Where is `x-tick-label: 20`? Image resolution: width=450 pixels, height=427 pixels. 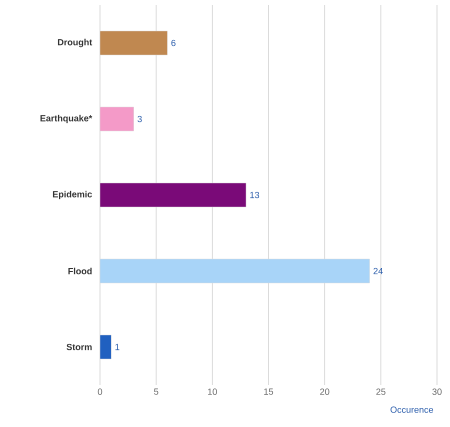
x-tick-label: 20 is located at coordinates (325, 391).